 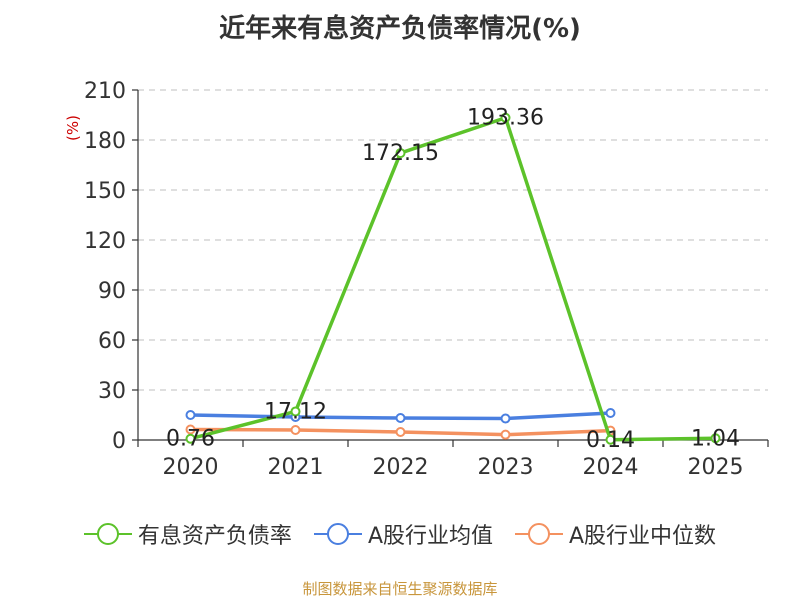 I want to click on x-tick-label: 2023, so click(x=506, y=467).